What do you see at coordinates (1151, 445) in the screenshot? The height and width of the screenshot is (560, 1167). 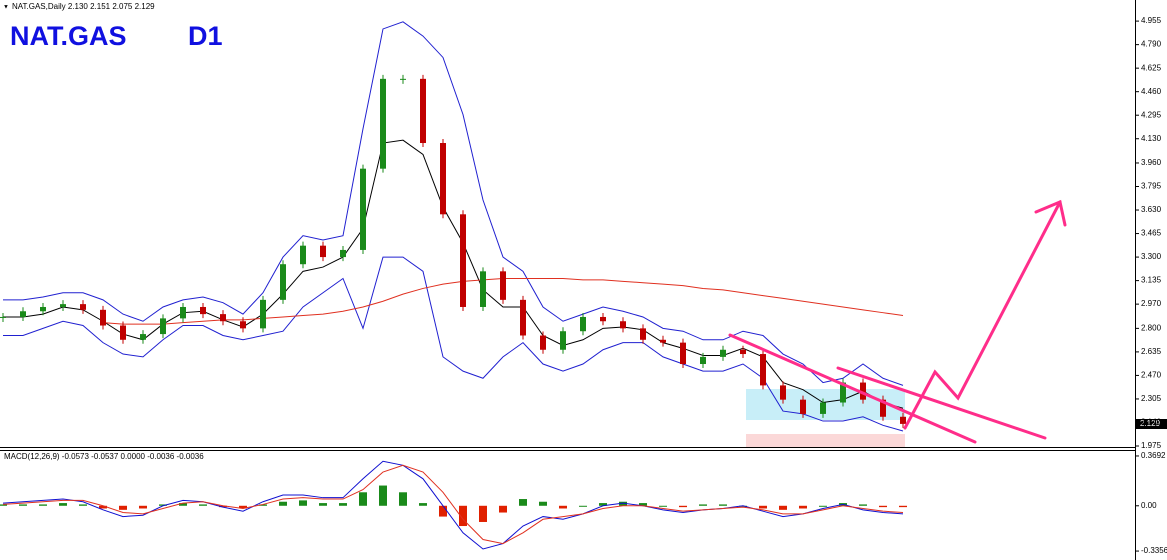 I see `y-tick-label: 1.975` at bounding box center [1151, 445].